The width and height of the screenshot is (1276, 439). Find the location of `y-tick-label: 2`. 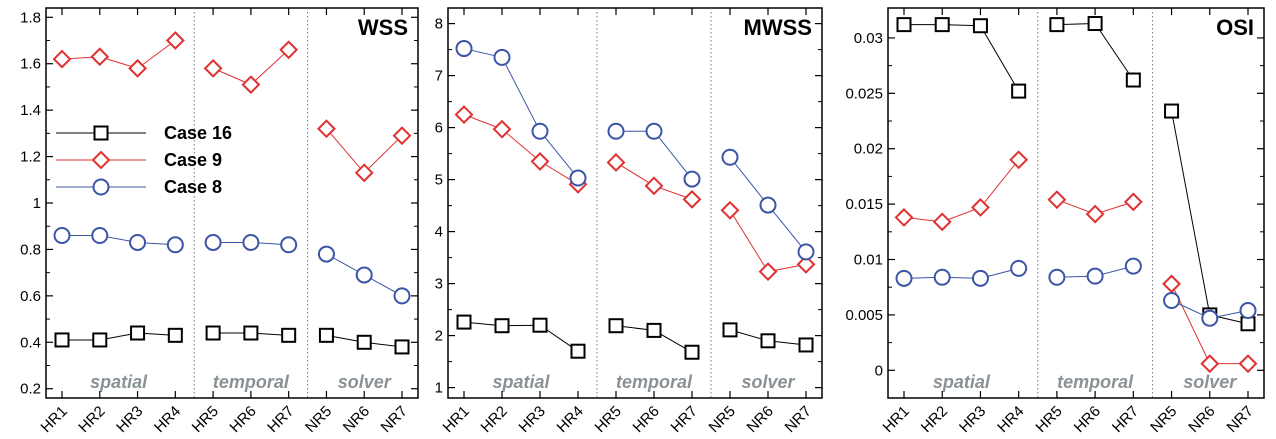

y-tick-label: 2 is located at coordinates (439, 336).